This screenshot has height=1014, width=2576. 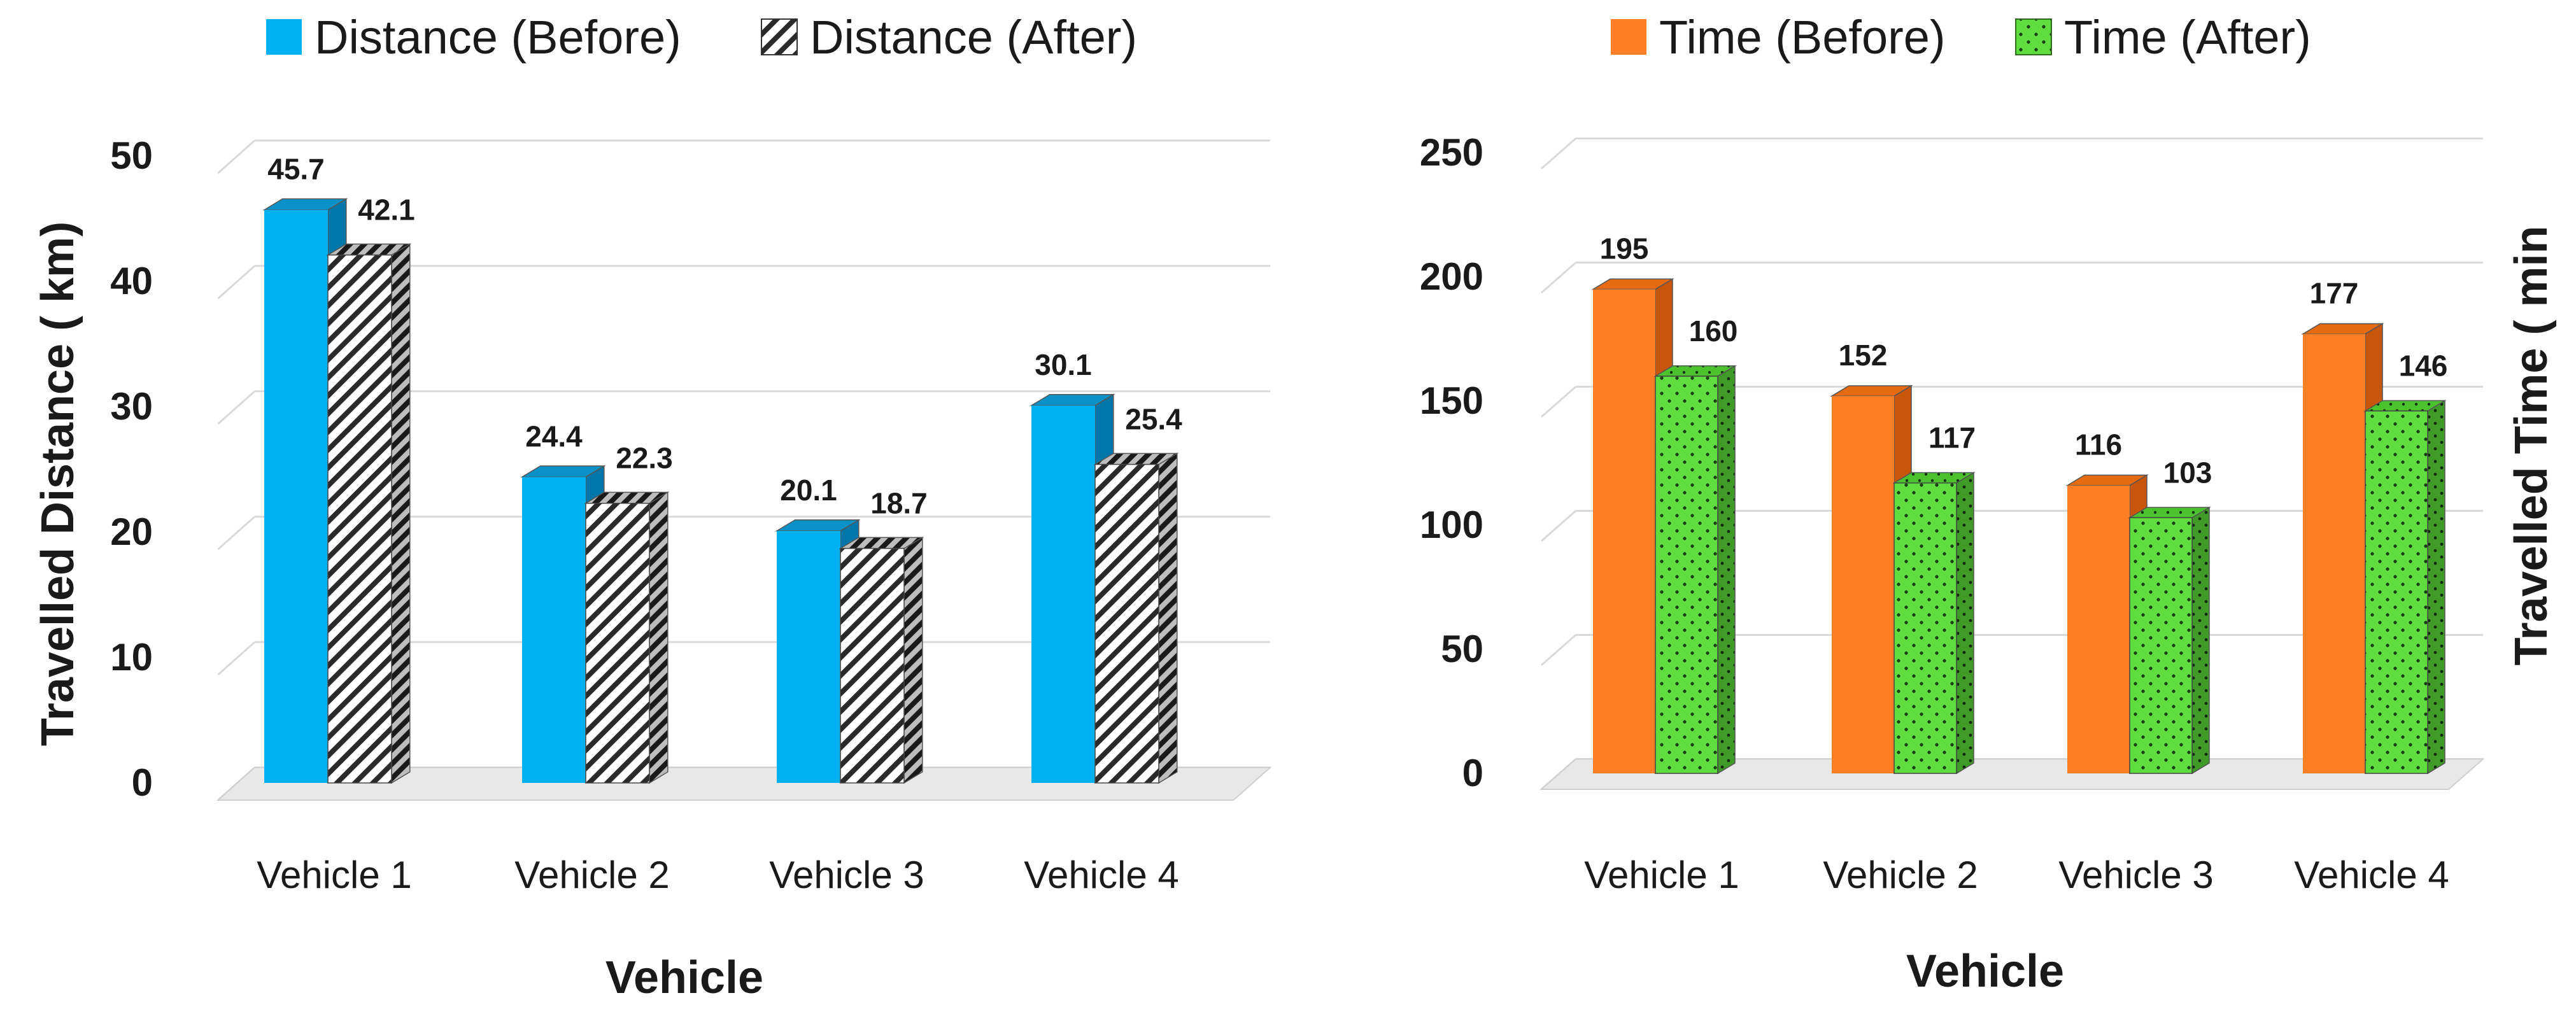 What do you see at coordinates (131, 406) in the screenshot?
I see `distance-y-tick-30: 30` at bounding box center [131, 406].